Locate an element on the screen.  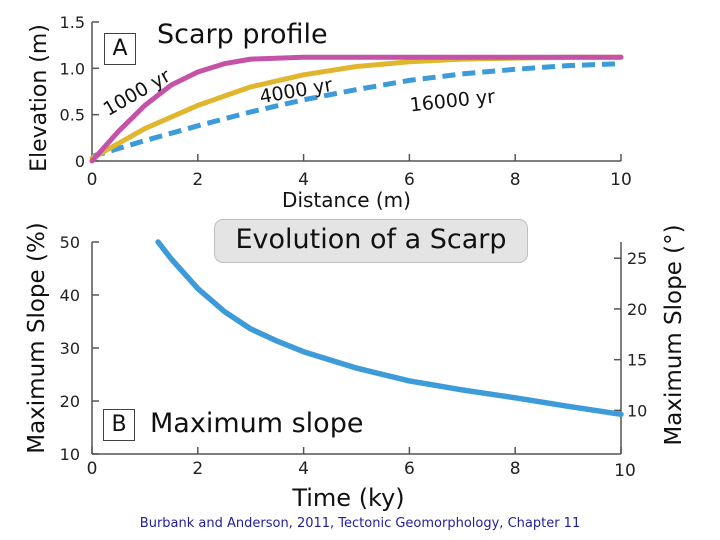
y-tick-label-left: 30 is located at coordinates (70, 348).